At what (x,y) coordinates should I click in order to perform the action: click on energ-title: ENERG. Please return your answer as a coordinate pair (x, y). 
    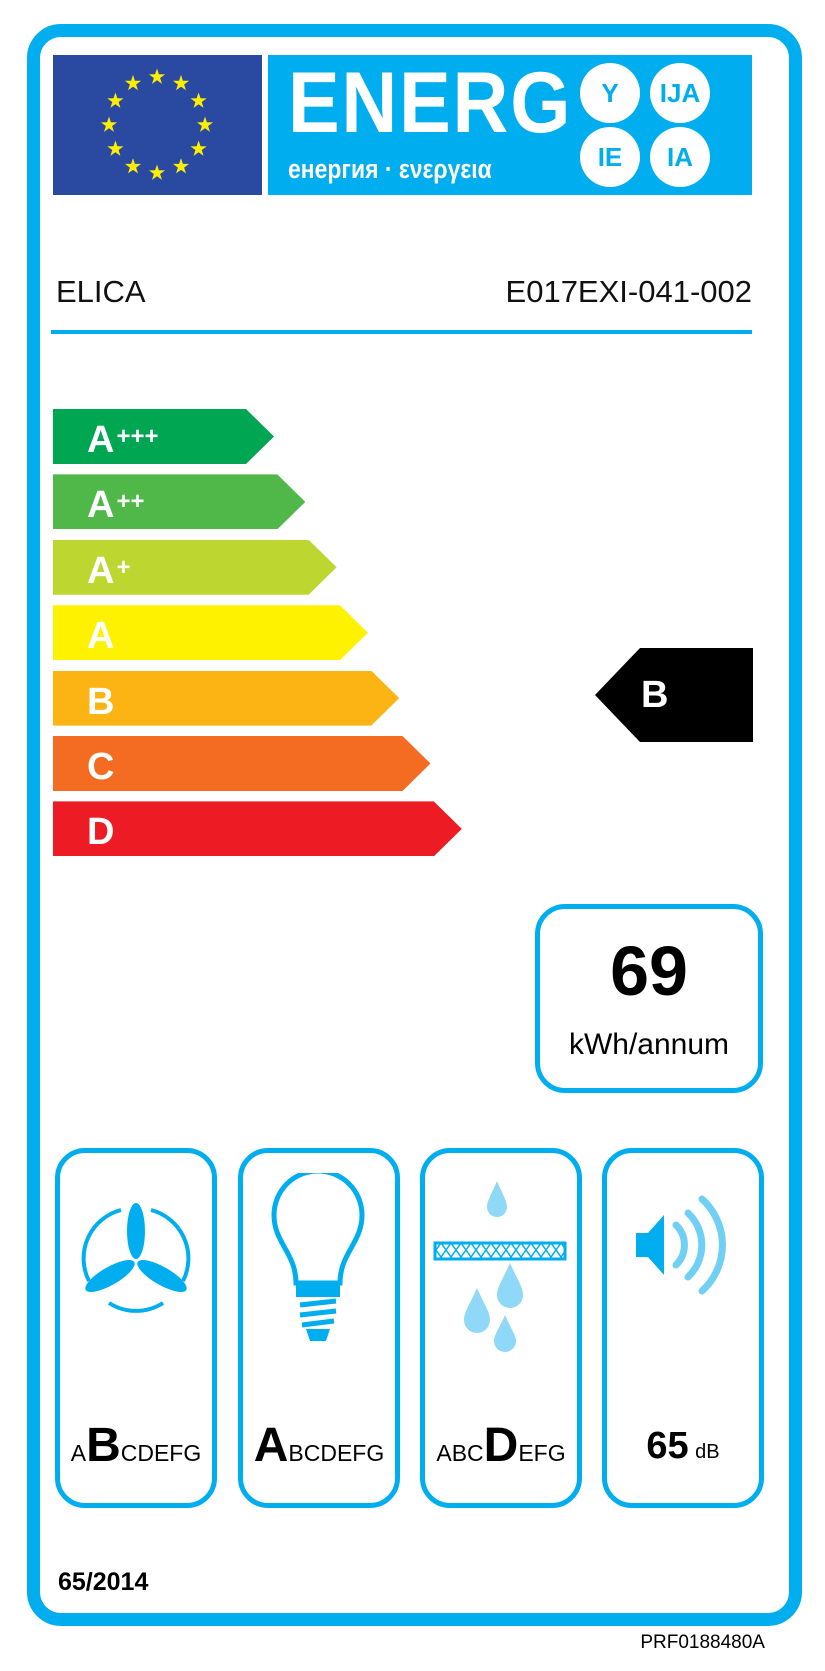
    Looking at the image, I should click on (430, 103).